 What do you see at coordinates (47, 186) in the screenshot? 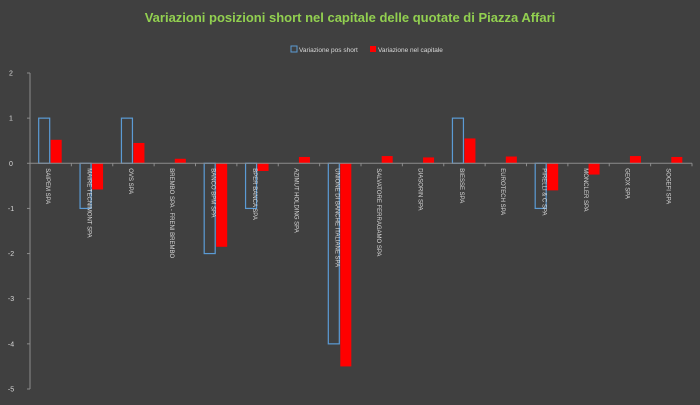
I see `category-label: SAIPEM SPA` at bounding box center [47, 186].